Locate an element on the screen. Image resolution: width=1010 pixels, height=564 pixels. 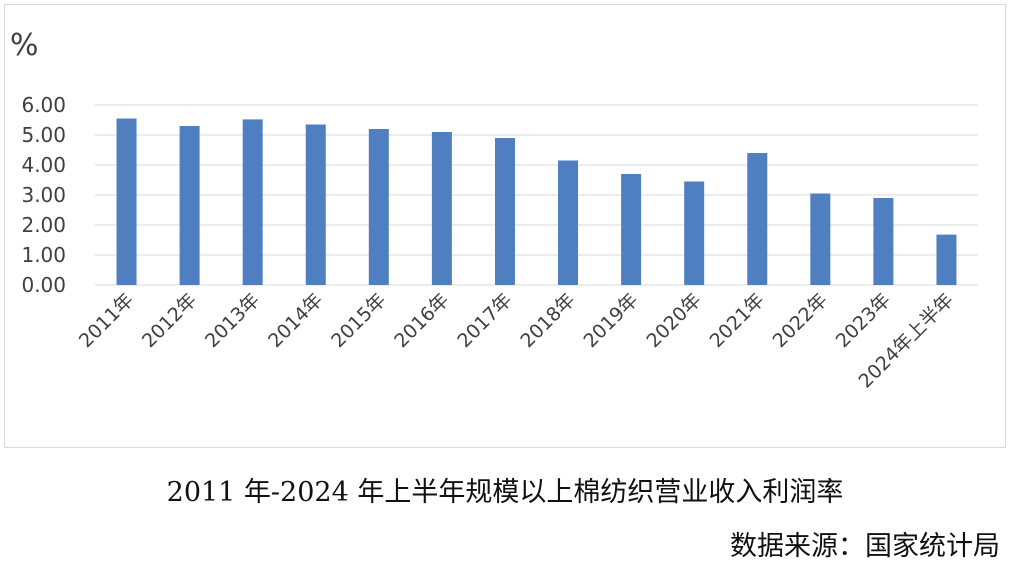
chart-caption: 2011 年-2024 年上半年规模以上棉纺织营业收入利润率 is located at coordinates (505, 492).